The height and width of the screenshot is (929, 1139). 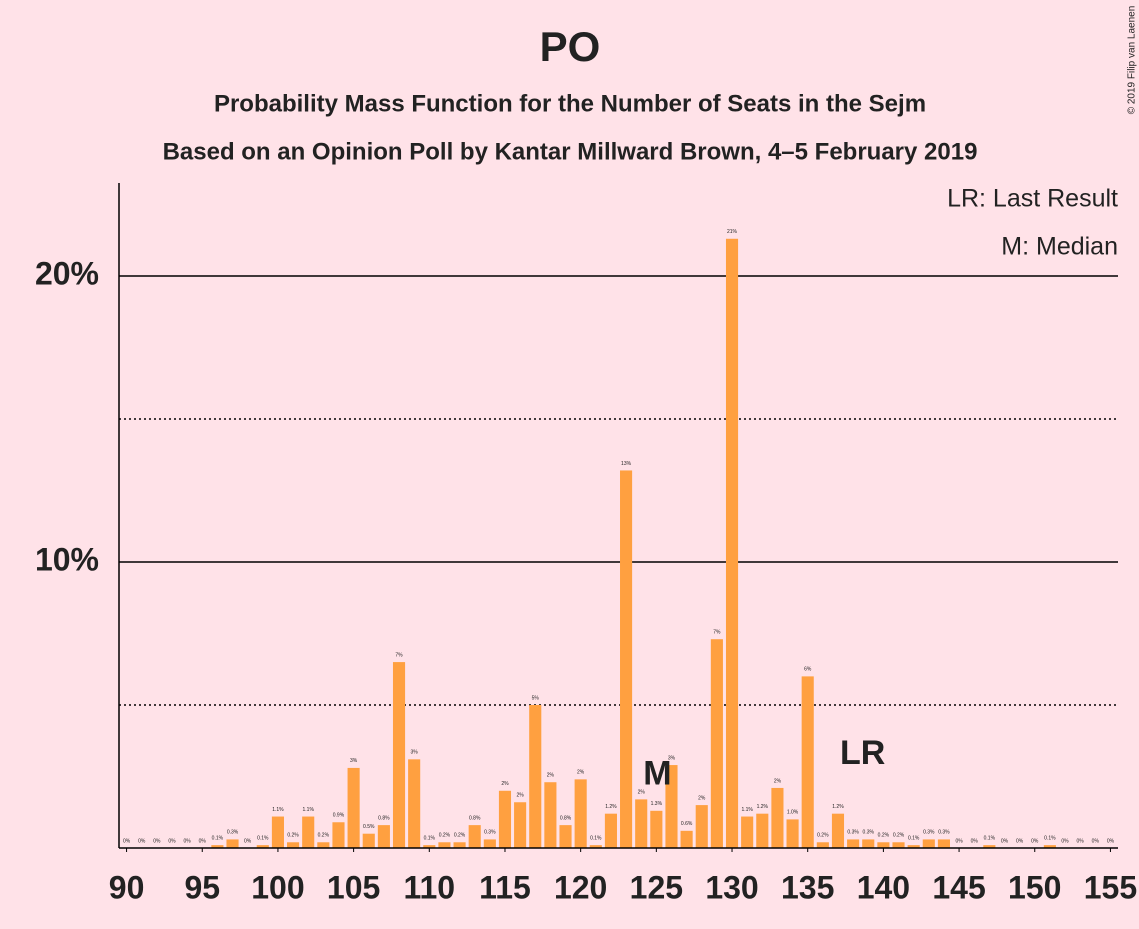 What do you see at coordinates (353, 887) in the screenshot?
I see `x-tick-label: 105` at bounding box center [353, 887].